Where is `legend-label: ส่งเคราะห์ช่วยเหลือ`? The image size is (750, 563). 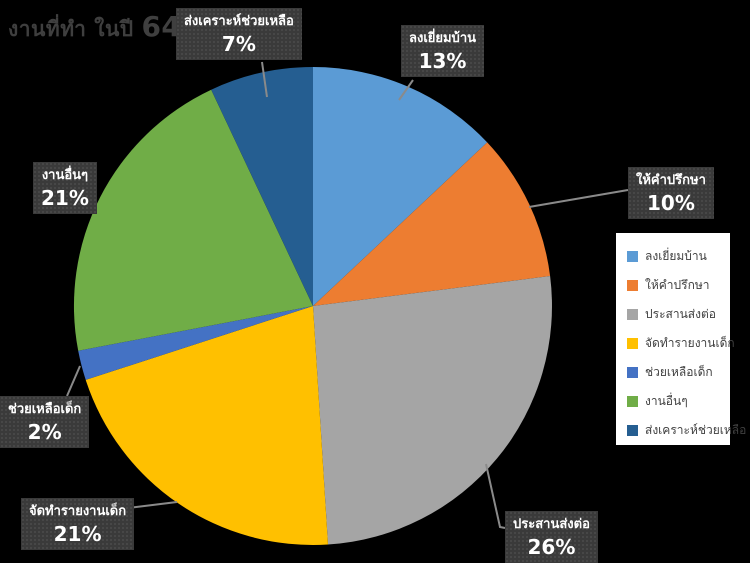
legend-label: ส่งเคราะห์ช่วยเหลือ is located at coordinates (696, 430).